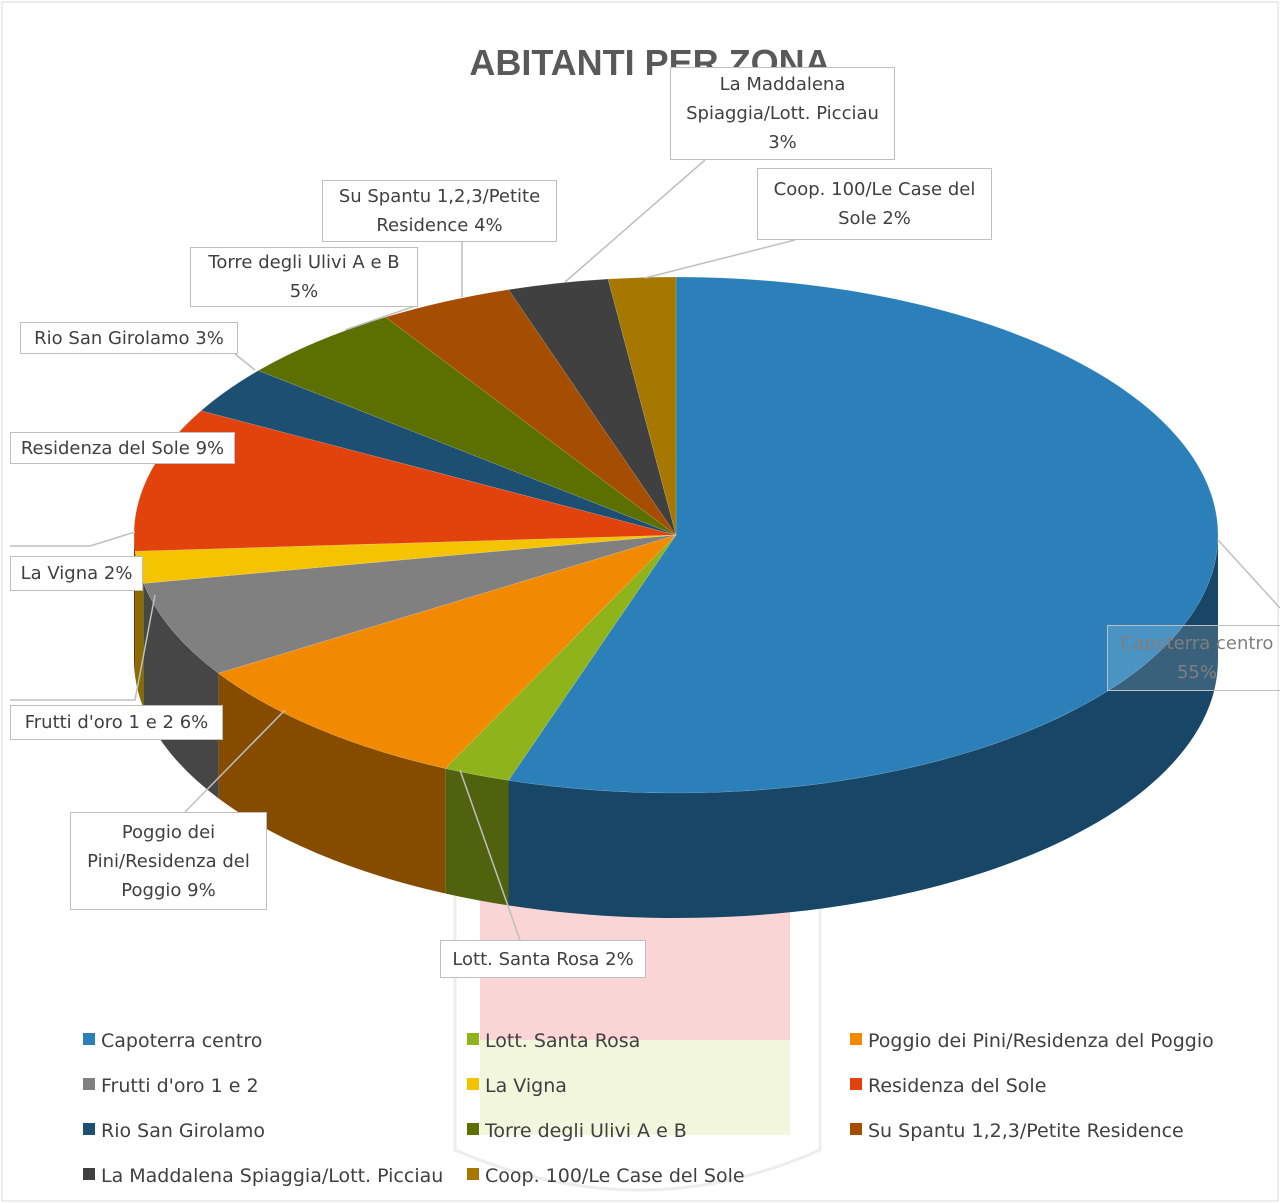 Image resolution: width=1280 pixels, height=1203 pixels. What do you see at coordinates (99, 722) in the screenshot?
I see `data-label-name: Frutti d'oro 1 e 2` at bounding box center [99, 722].